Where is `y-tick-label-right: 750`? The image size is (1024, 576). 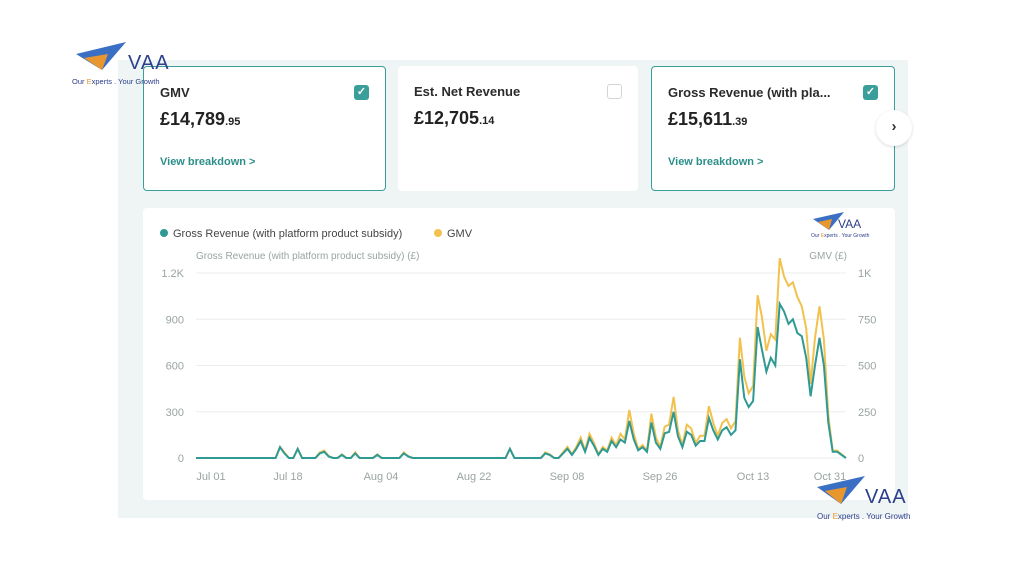
y-tick-label-right: 750 is located at coordinates (867, 320).